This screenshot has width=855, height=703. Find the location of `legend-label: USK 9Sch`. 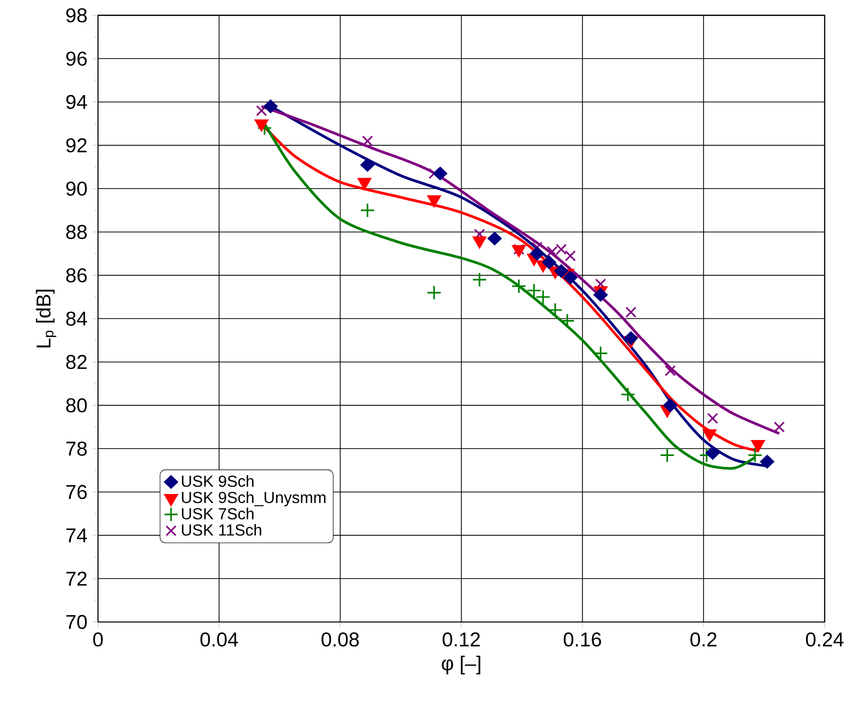

legend-label: USK 9Sch is located at coordinates (218, 481).